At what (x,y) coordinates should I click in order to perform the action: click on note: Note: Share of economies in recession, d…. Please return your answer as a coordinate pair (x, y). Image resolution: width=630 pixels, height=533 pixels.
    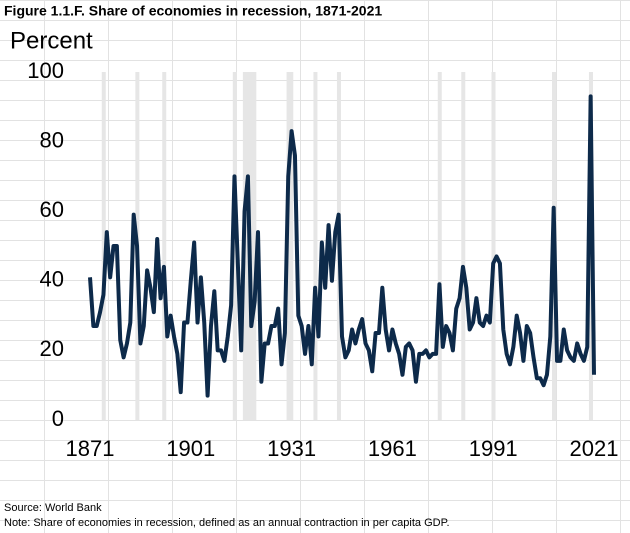
    Looking at the image, I should click on (227, 523).